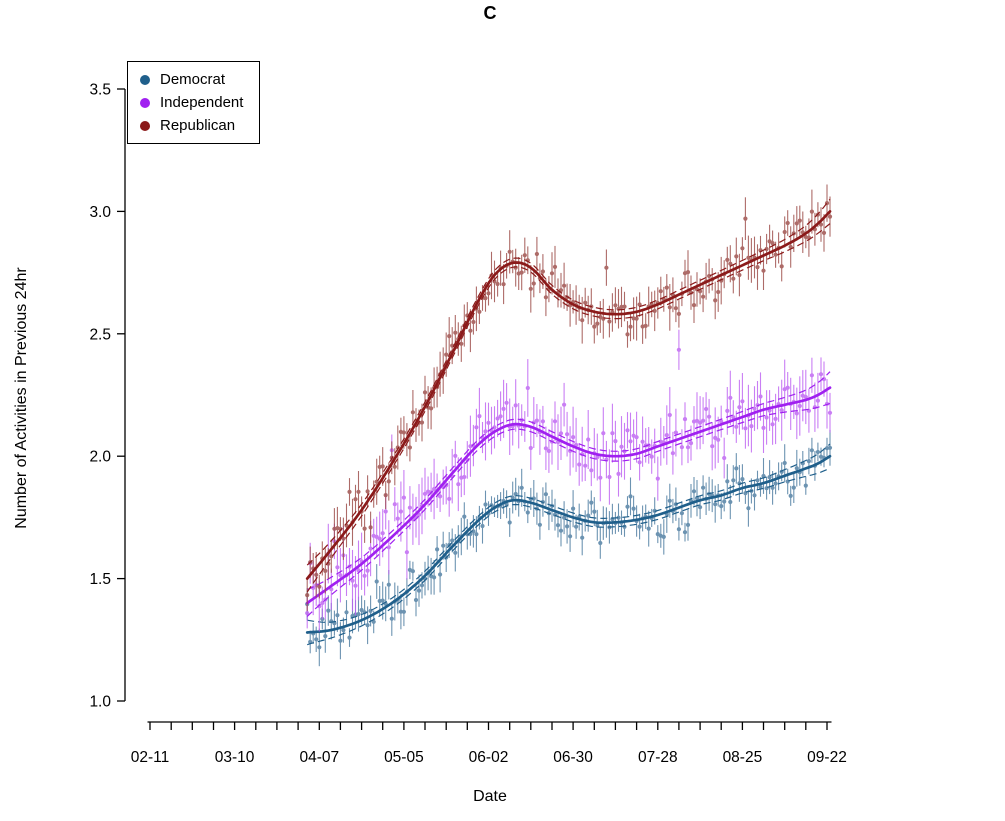 The image size is (1005, 821). What do you see at coordinates (145, 102) in the screenshot?
I see `independent-dot-icon` at bounding box center [145, 102].